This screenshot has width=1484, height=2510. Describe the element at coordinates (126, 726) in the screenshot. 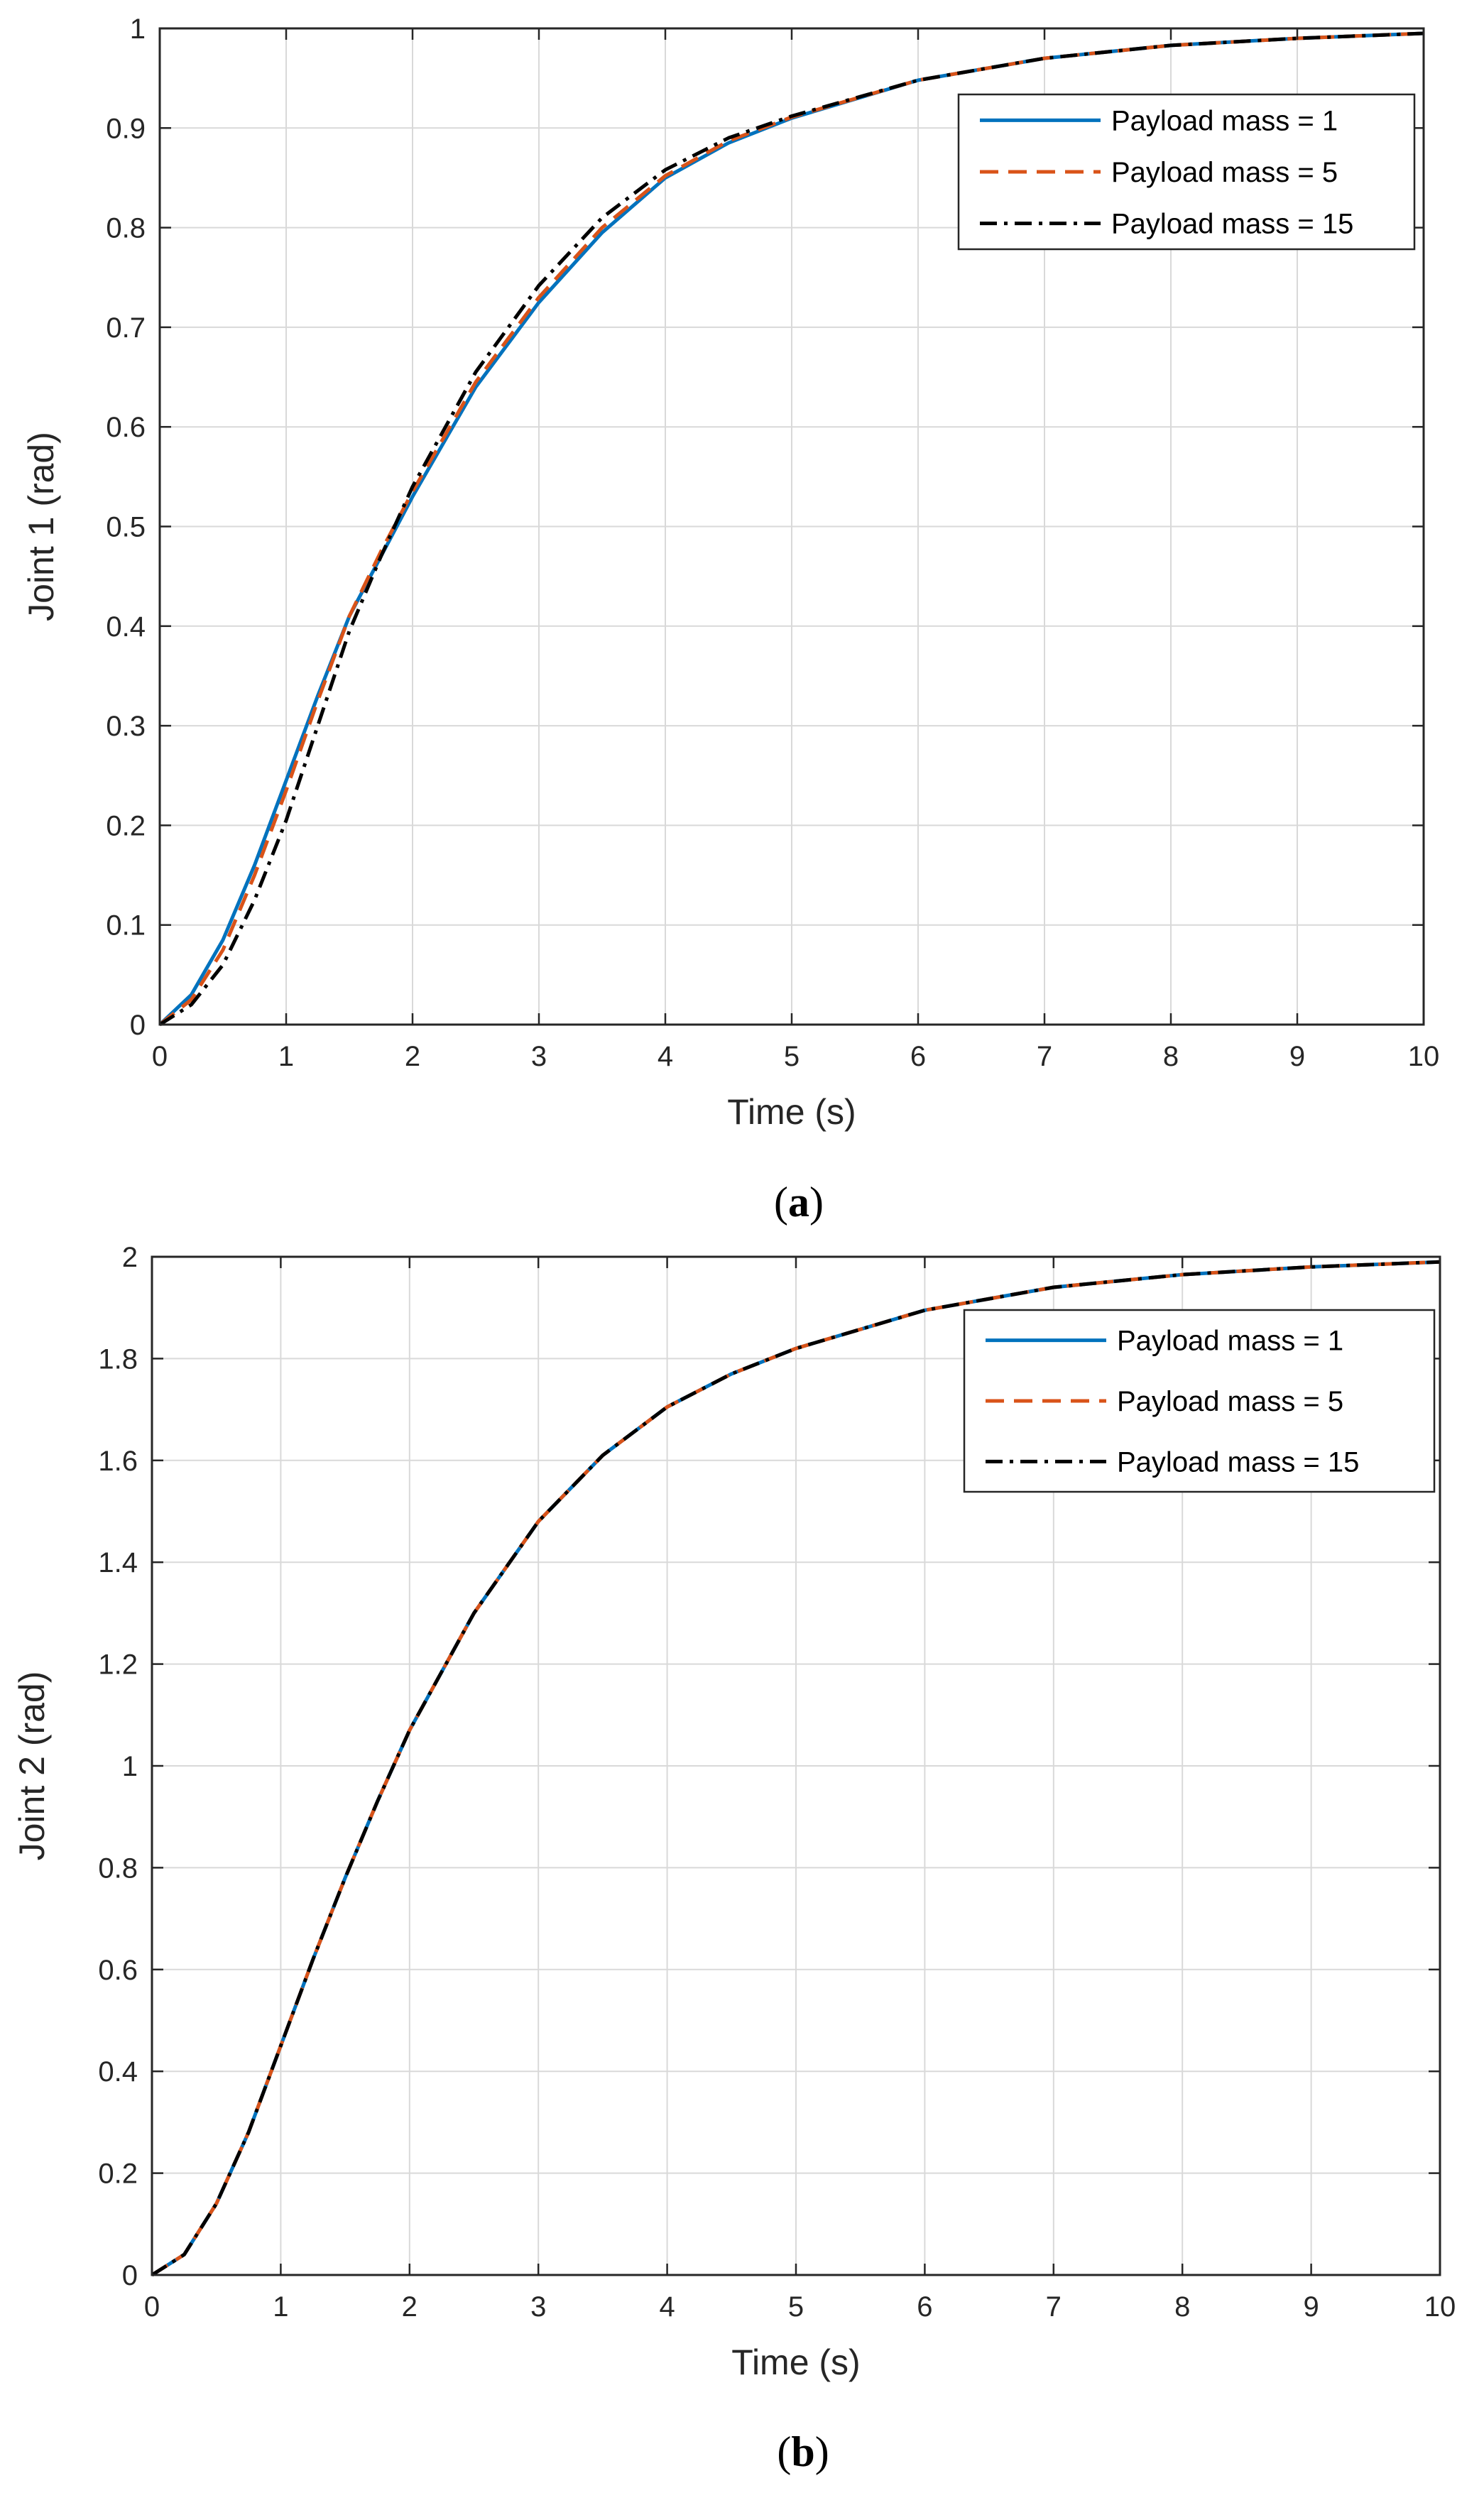

I see `y-tick-label: 0.3` at that location.